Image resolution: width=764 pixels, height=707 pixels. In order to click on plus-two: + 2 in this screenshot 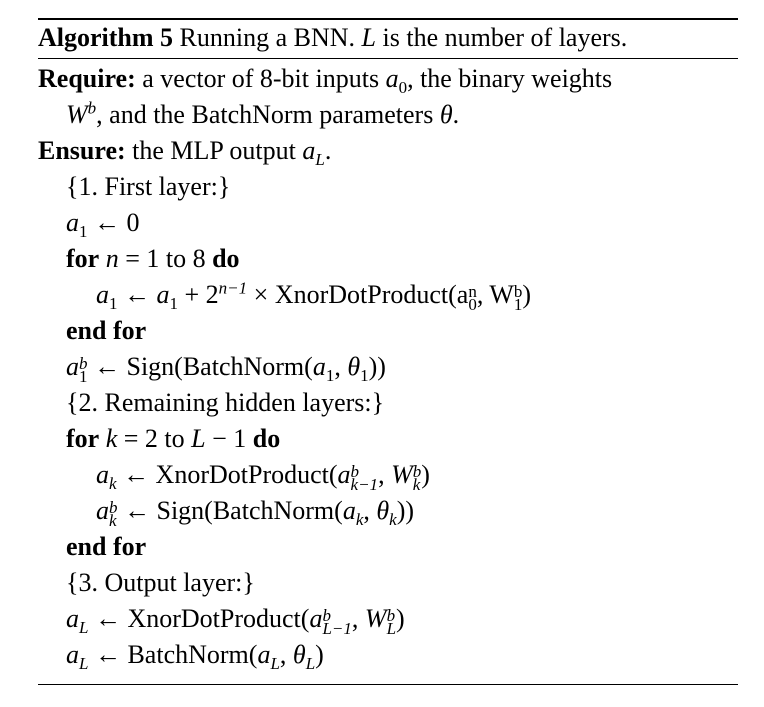, I will do `click(198, 294)`.